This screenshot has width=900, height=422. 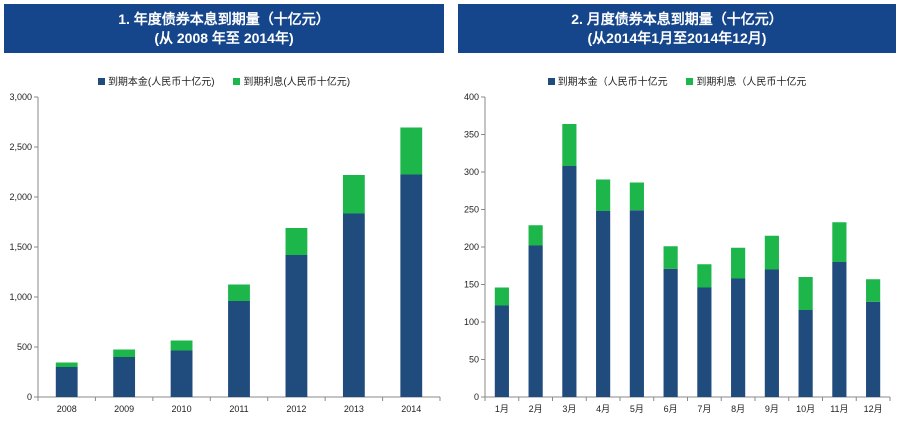 I want to click on x-tick-label: 6月, so click(x=671, y=409).